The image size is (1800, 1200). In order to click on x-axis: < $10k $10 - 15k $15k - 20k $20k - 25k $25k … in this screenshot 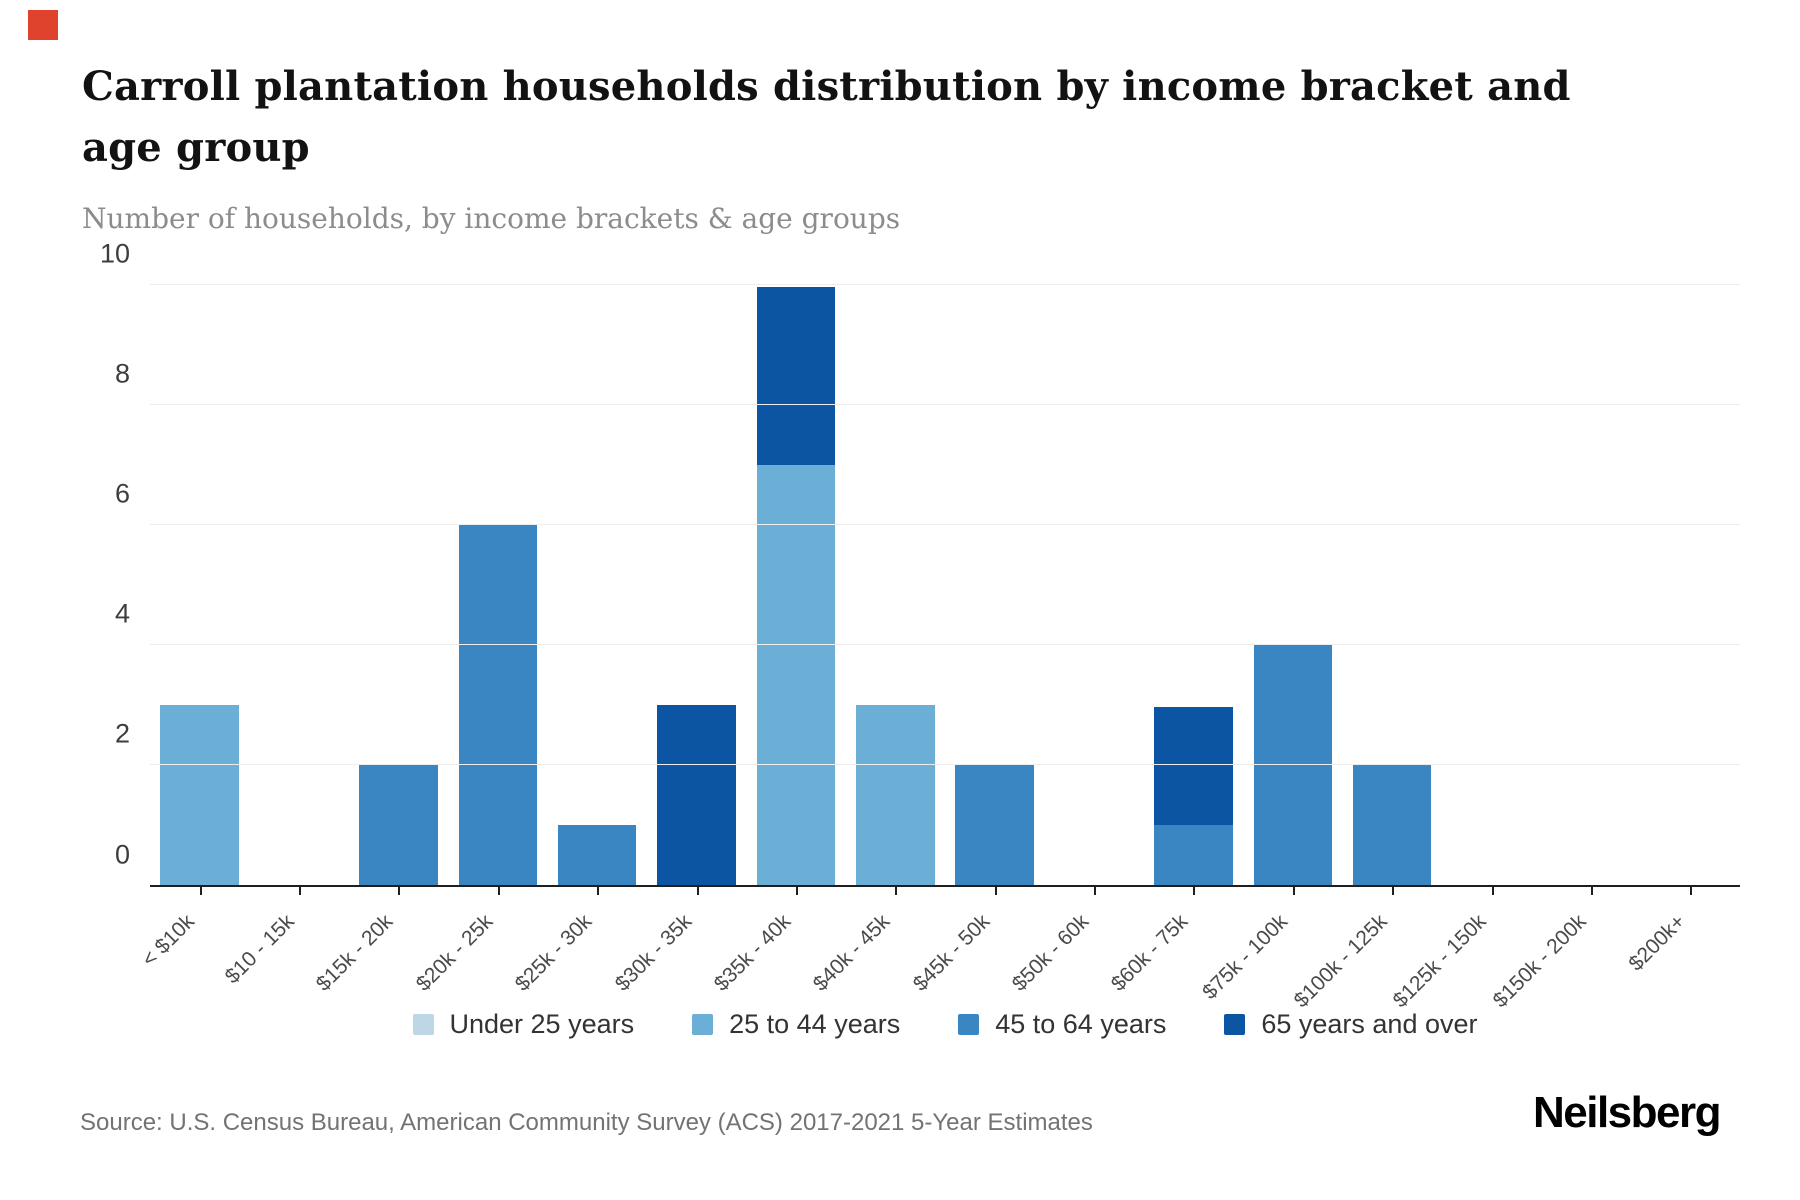, I will do `click(939, 949)`.